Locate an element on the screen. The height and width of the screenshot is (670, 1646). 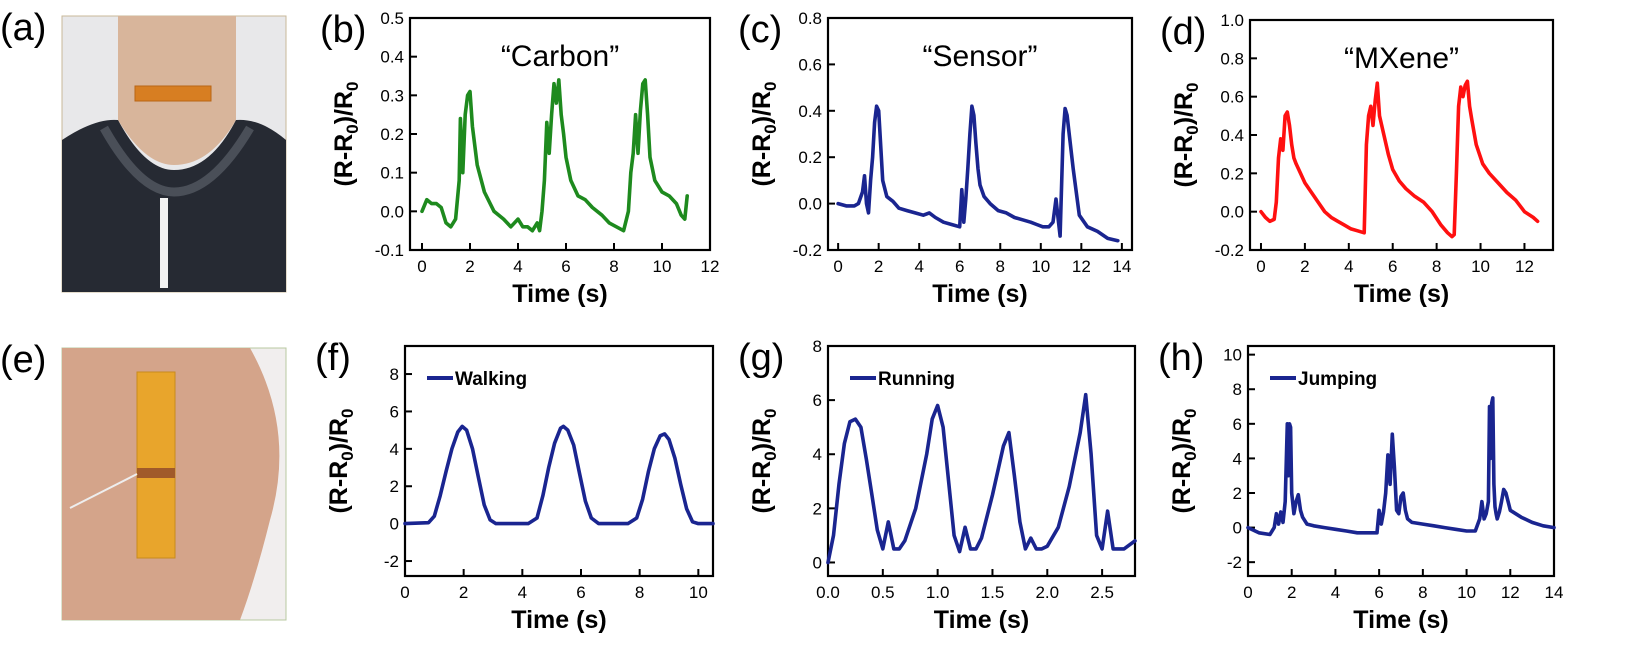
legend-label: Walking is located at coordinates (491, 379).